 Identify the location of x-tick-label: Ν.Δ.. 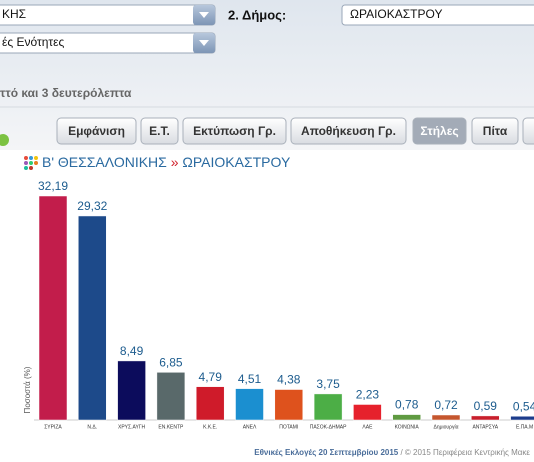
(92, 427).